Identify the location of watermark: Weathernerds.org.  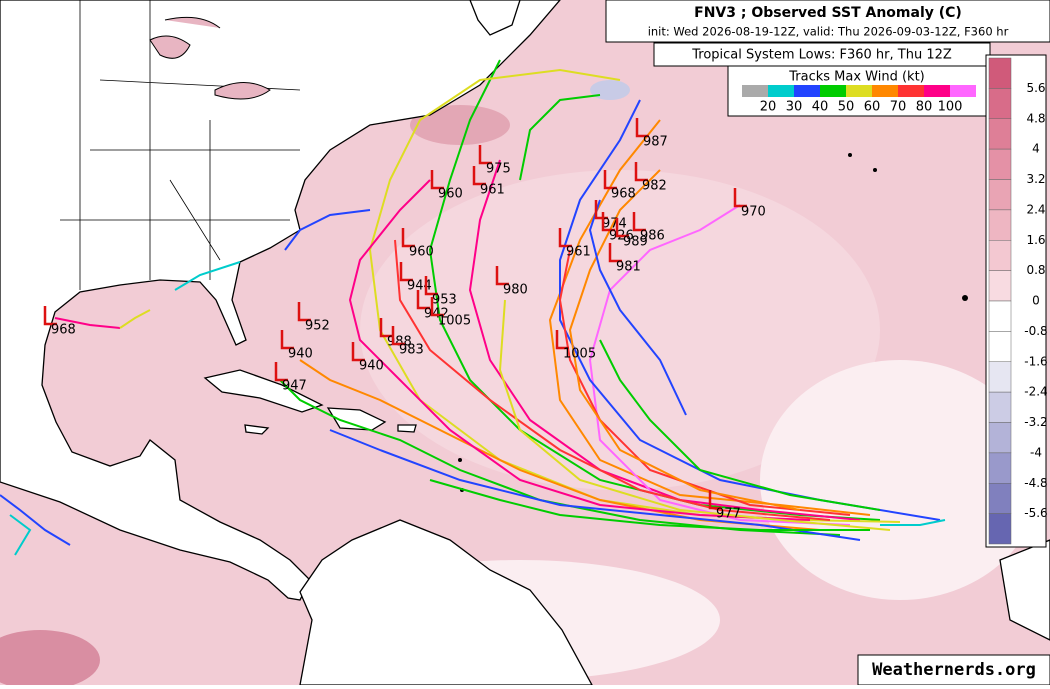
(954, 670).